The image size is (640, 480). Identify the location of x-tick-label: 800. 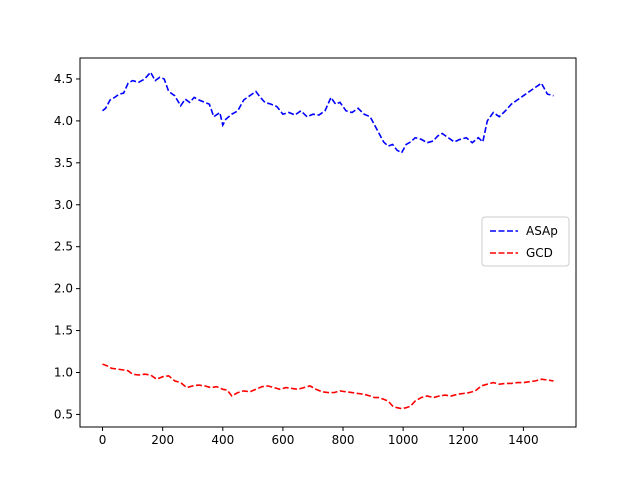
(343, 440).